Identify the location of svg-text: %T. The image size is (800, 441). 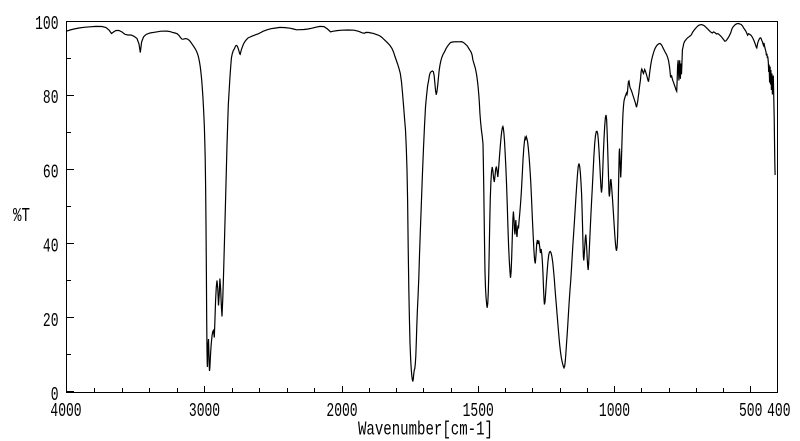
(21, 216).